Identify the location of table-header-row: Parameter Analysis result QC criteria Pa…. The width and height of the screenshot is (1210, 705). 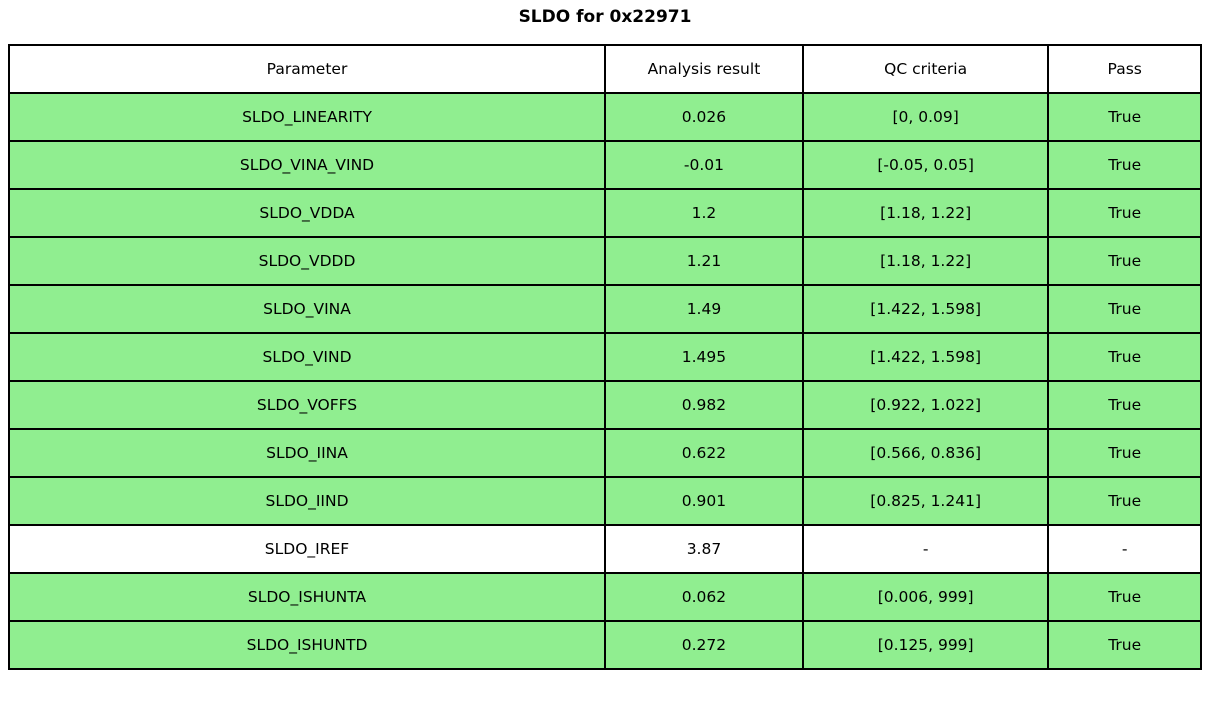
(604, 69).